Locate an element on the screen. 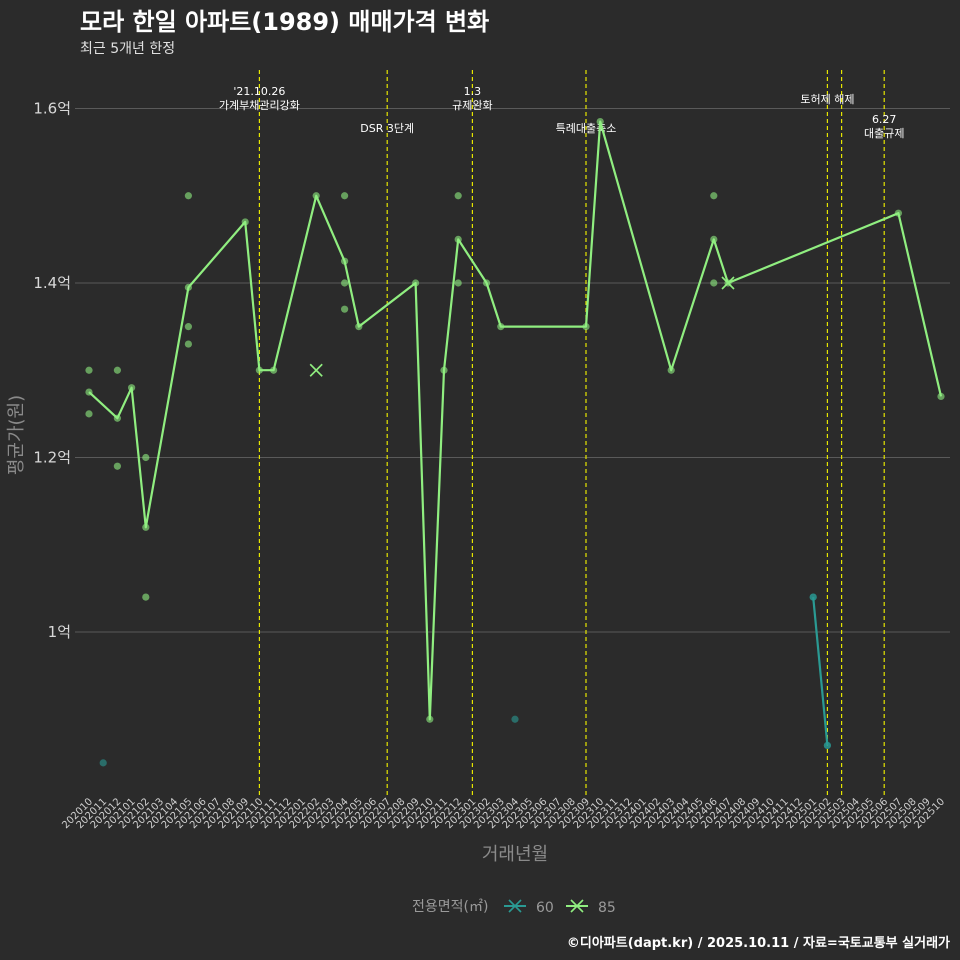  event-label: 특례대출축소 is located at coordinates (586, 128).